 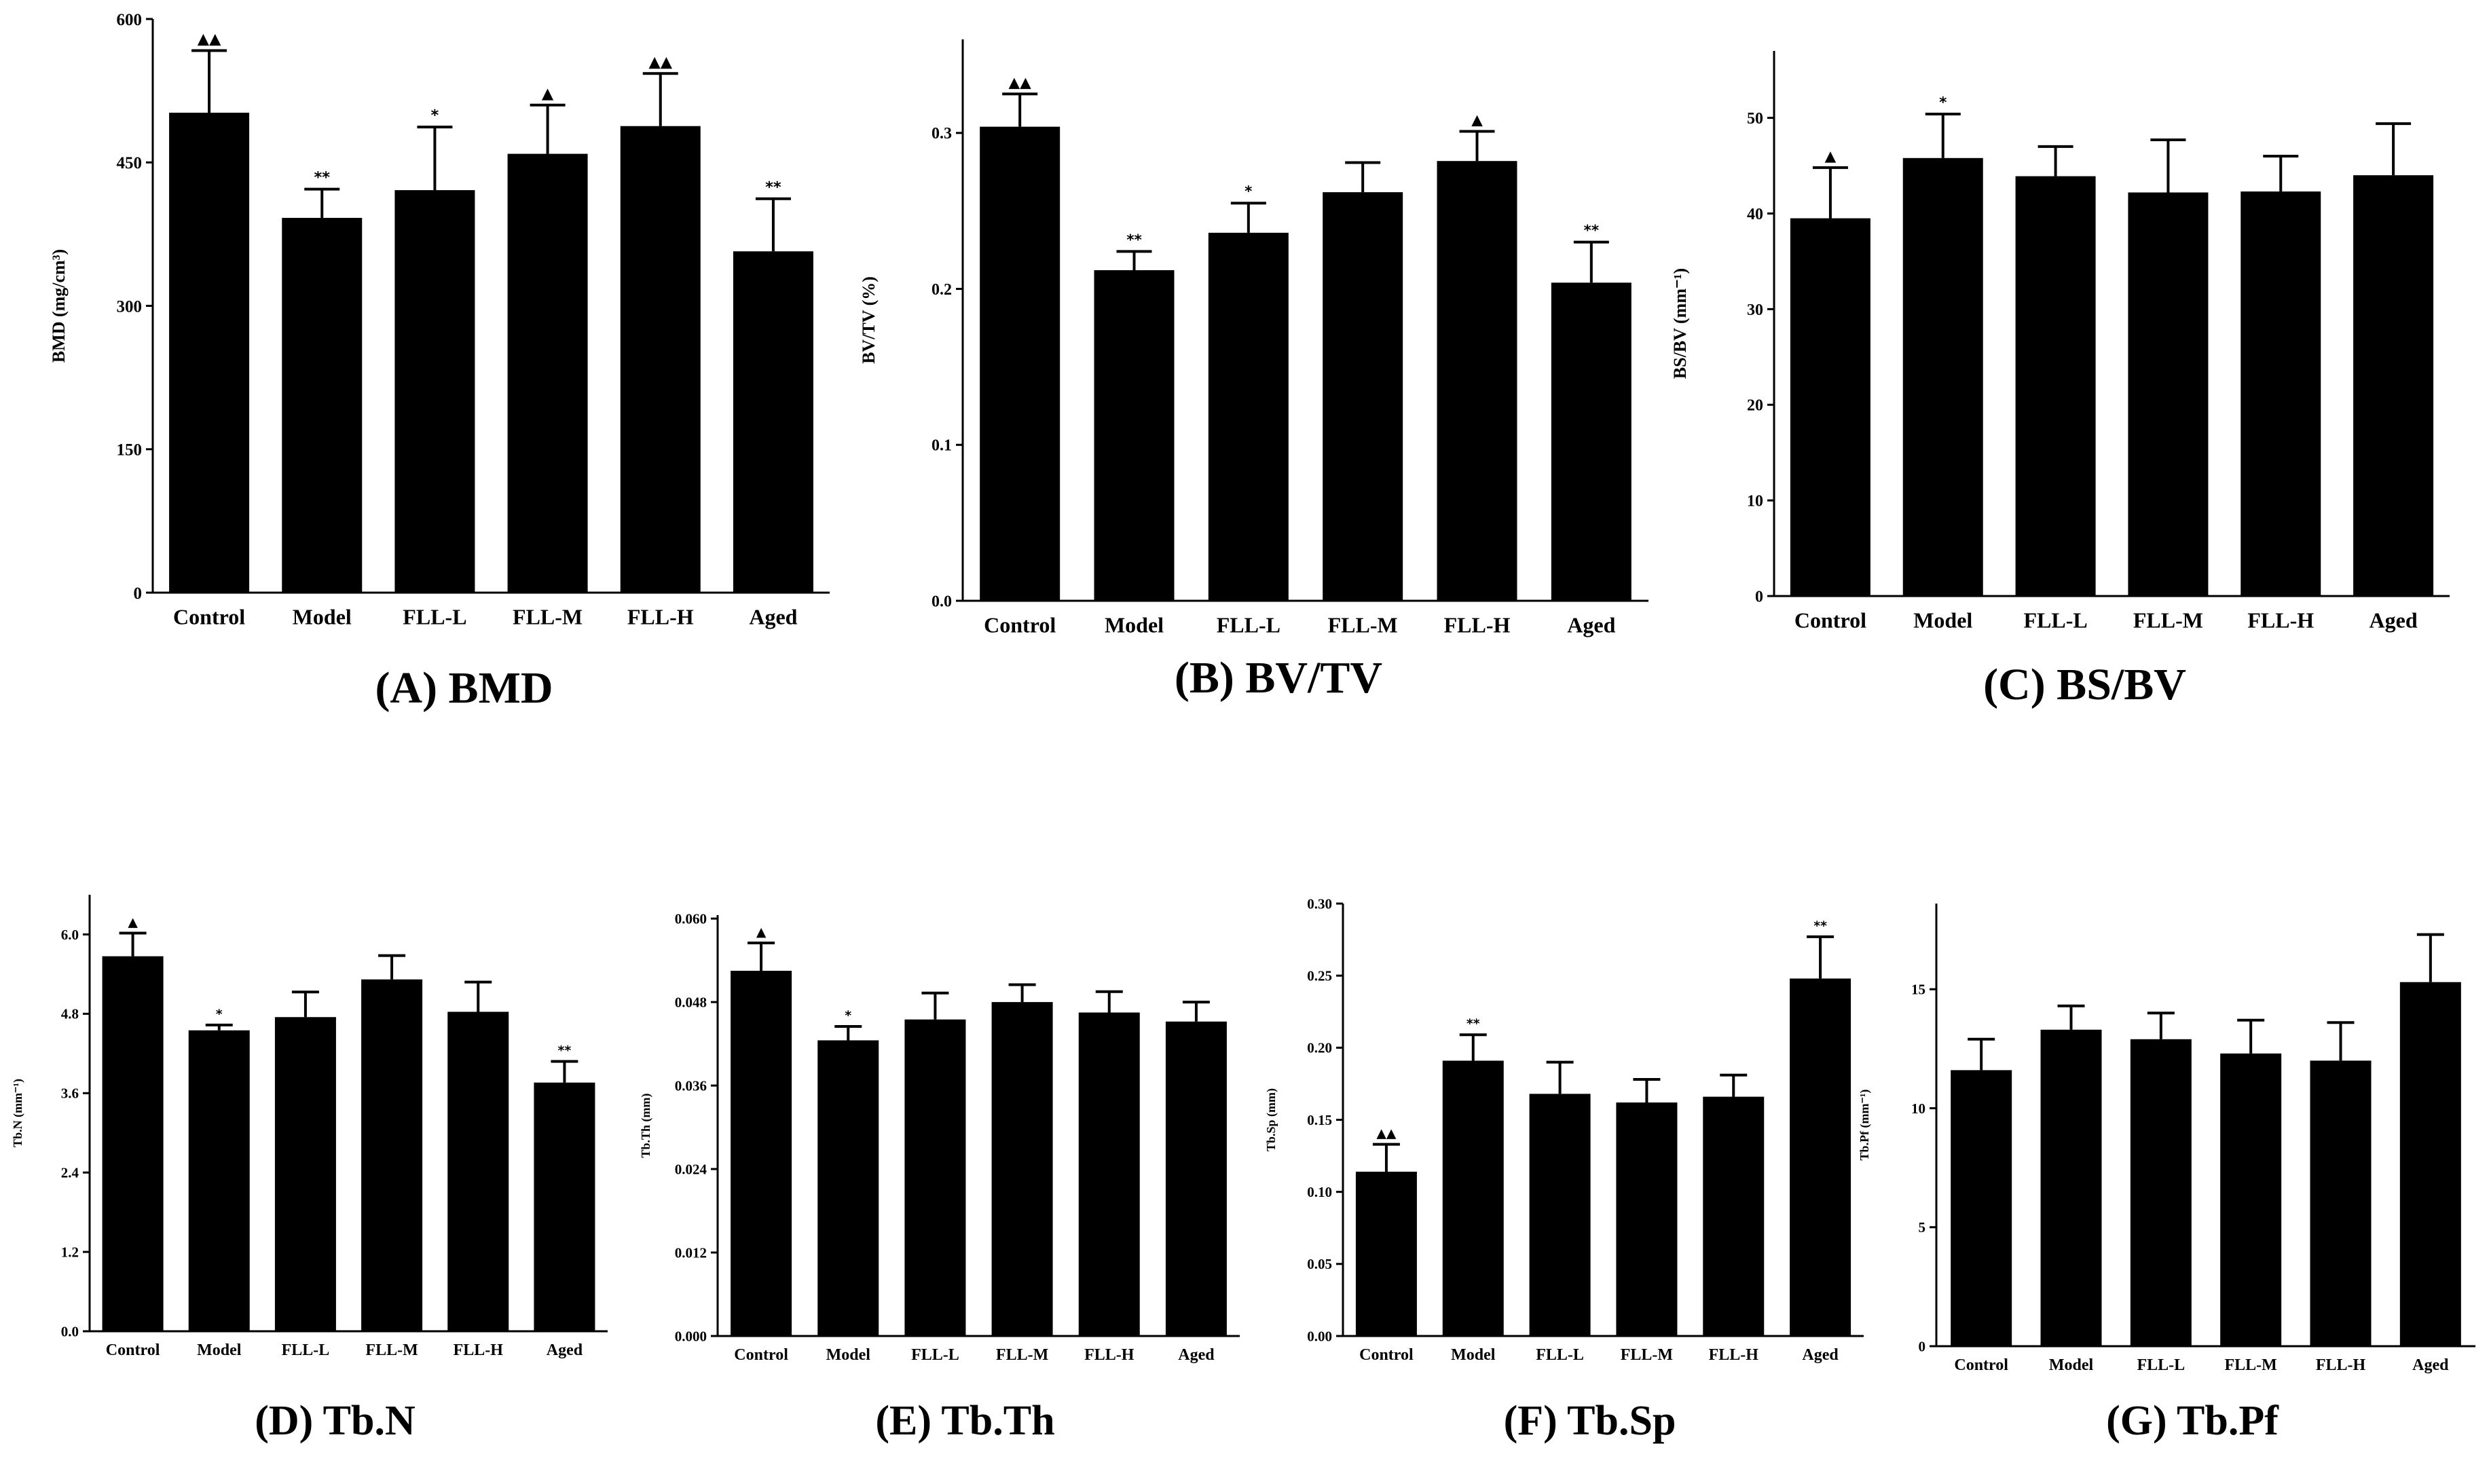 What do you see at coordinates (59, 306) in the screenshot?
I see `y-axis-label: BMD (mg/cm³)` at bounding box center [59, 306].